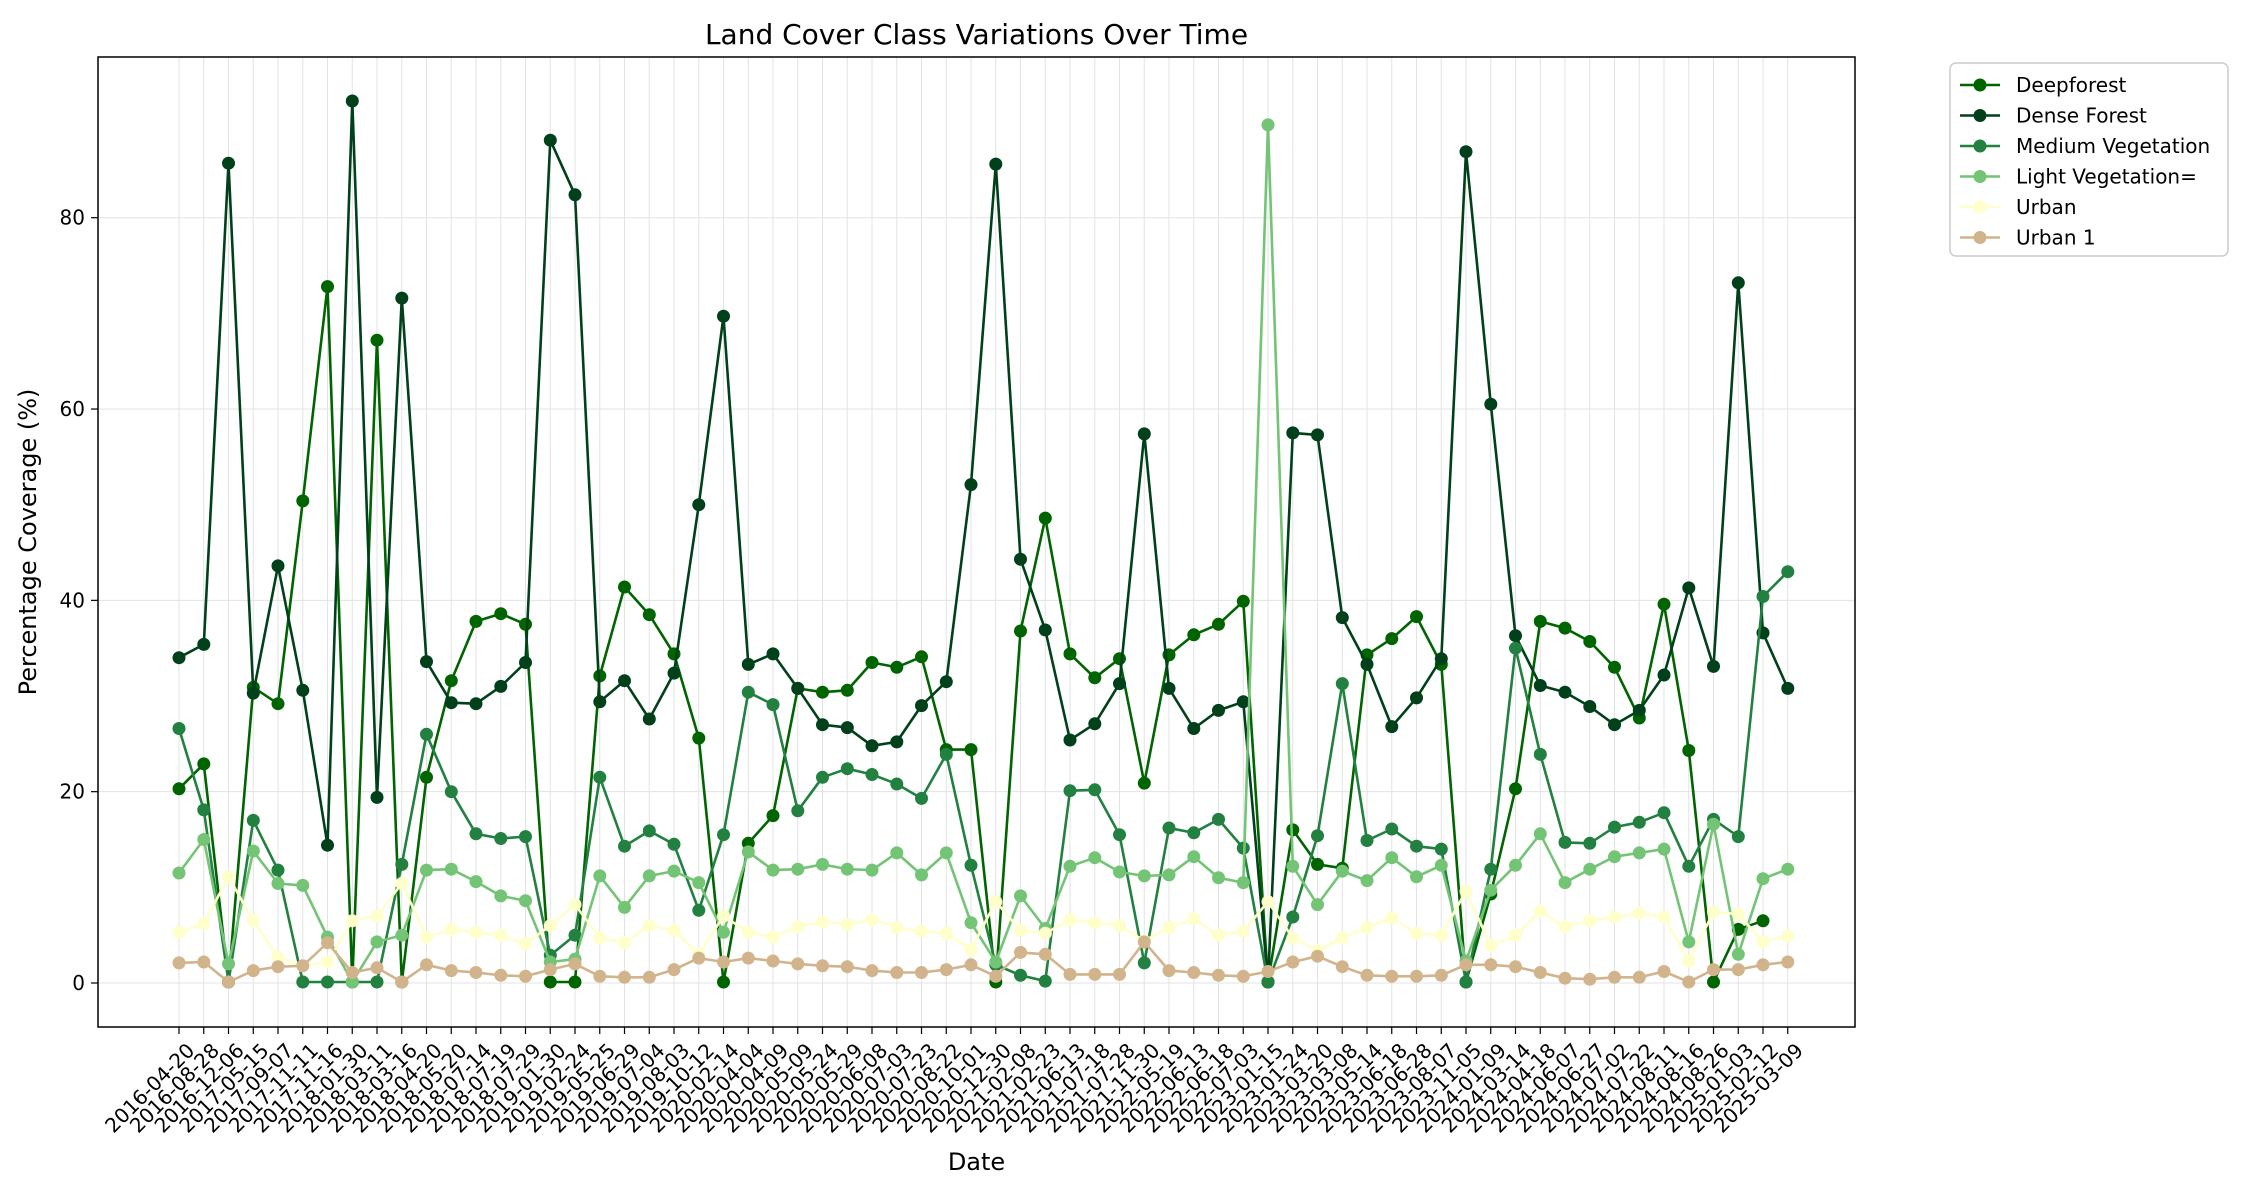  I want to click on y-axis-title: Percentage Coverage (%), so click(28, 542).